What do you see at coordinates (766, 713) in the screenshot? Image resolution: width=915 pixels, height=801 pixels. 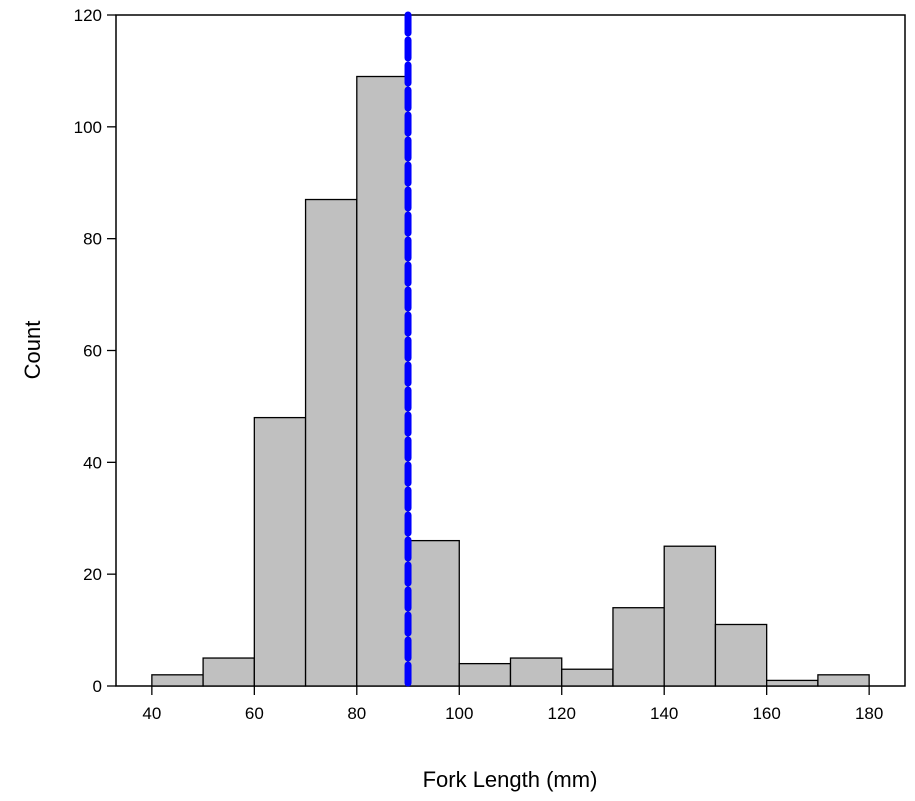 I see `x-tick-label-6: 160` at bounding box center [766, 713].